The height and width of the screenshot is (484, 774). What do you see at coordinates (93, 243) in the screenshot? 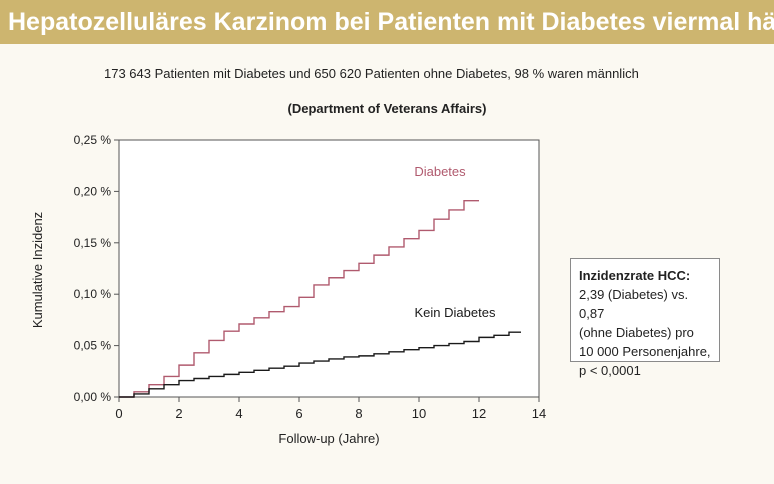
I see `y-tick-label: 0,15 %` at bounding box center [93, 243].